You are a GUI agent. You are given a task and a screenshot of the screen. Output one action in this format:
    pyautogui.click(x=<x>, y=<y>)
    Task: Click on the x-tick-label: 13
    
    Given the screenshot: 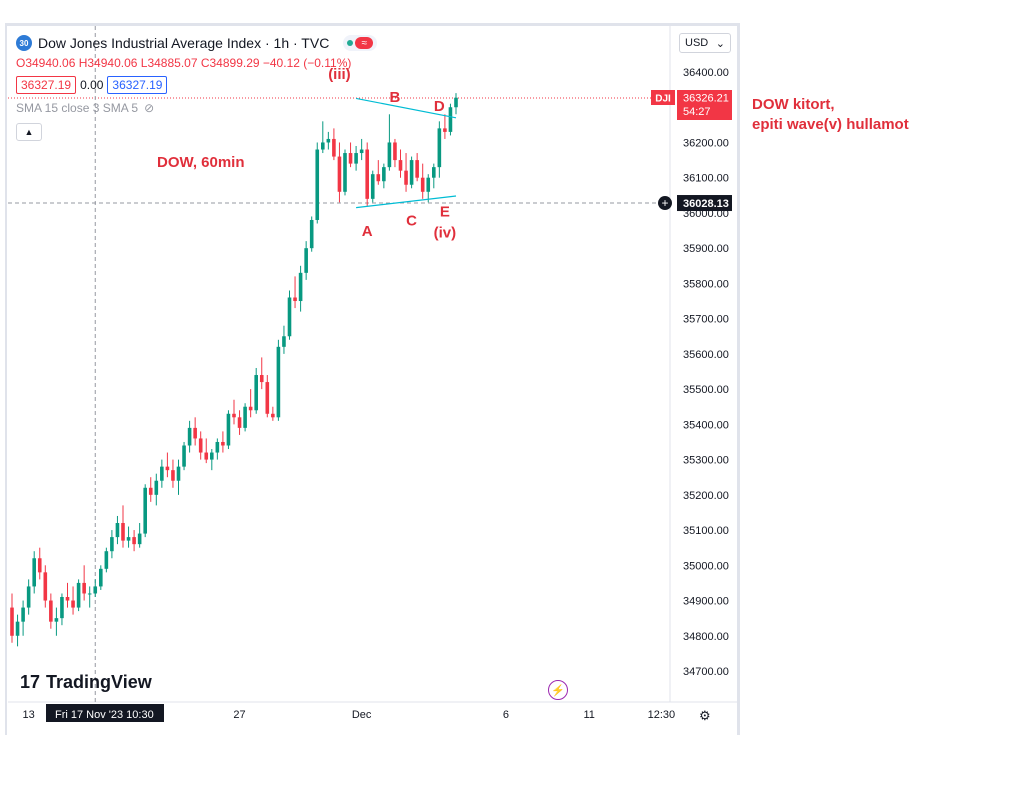 What is the action you would take?
    pyautogui.click(x=29, y=715)
    